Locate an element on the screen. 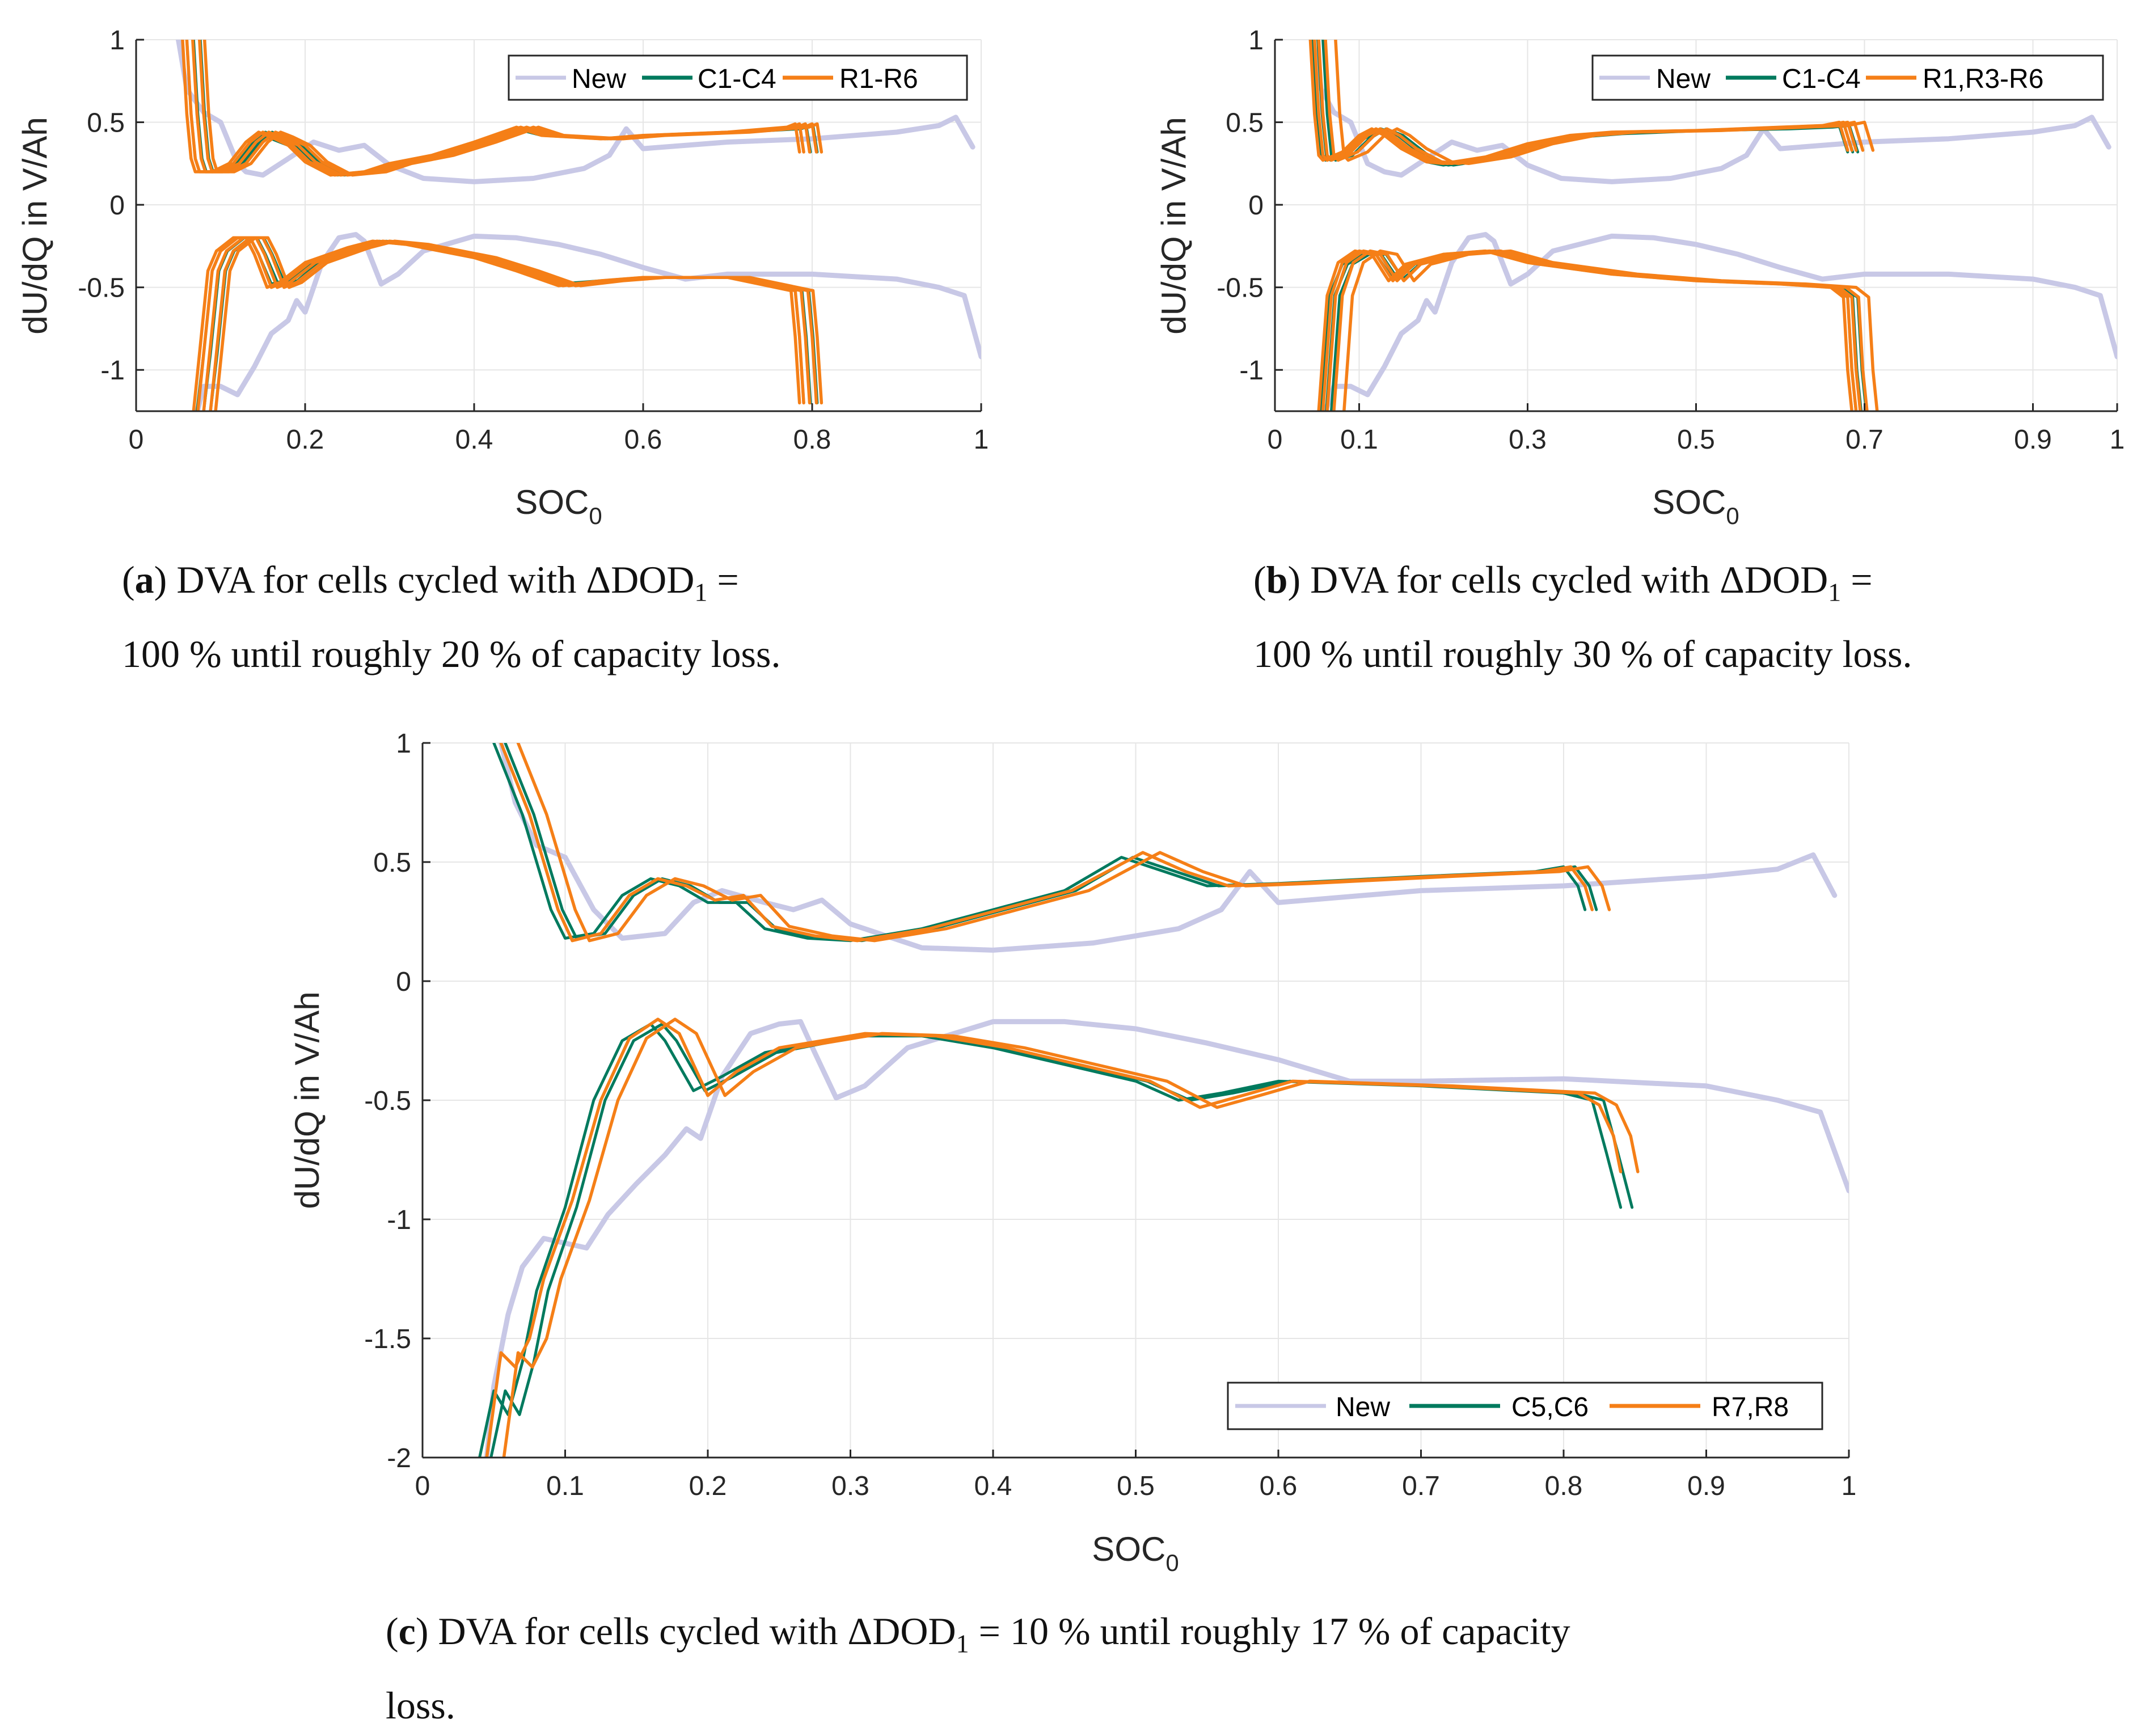  x-axis-label-a: SOC0 is located at coordinates (558, 506).